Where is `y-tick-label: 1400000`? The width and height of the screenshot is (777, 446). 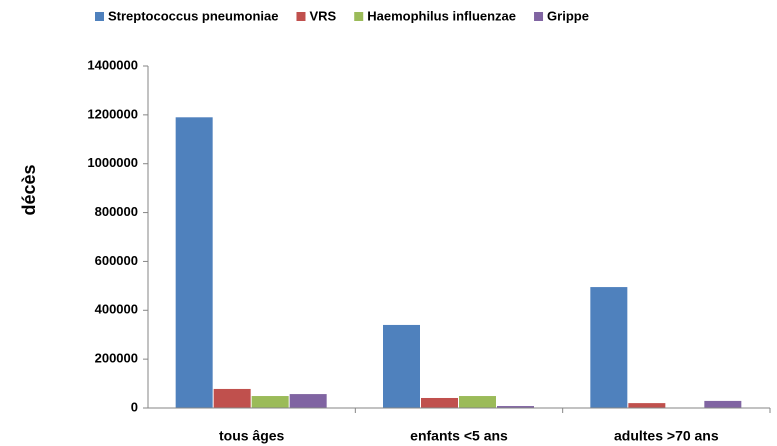
y-tick-label: 1400000 is located at coordinates (112, 64).